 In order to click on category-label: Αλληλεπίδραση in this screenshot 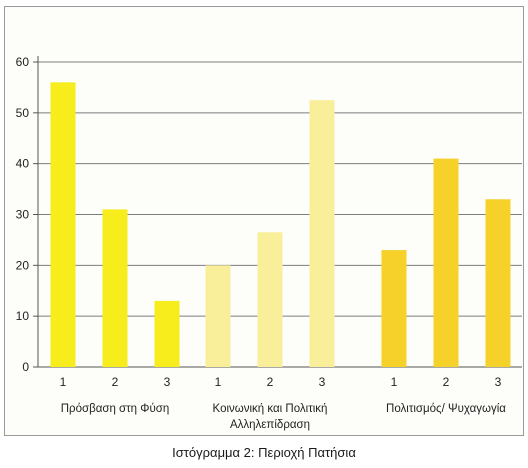, I will do `click(270, 425)`.